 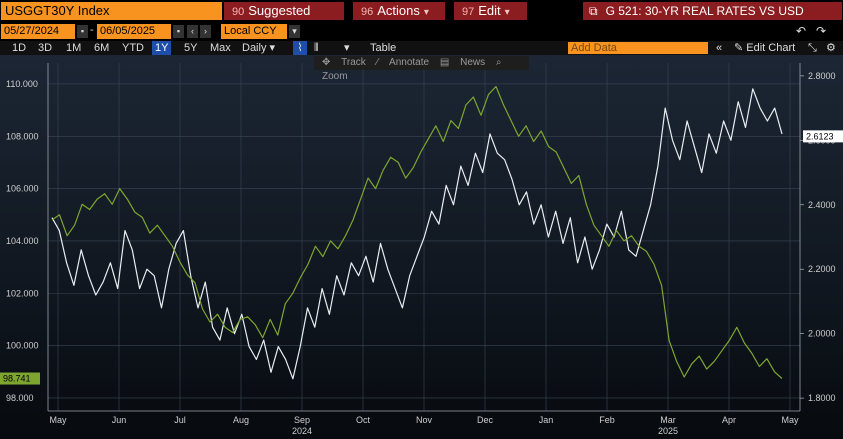 What do you see at coordinates (220, 48) in the screenshot?
I see `range-max: Max` at bounding box center [220, 48].